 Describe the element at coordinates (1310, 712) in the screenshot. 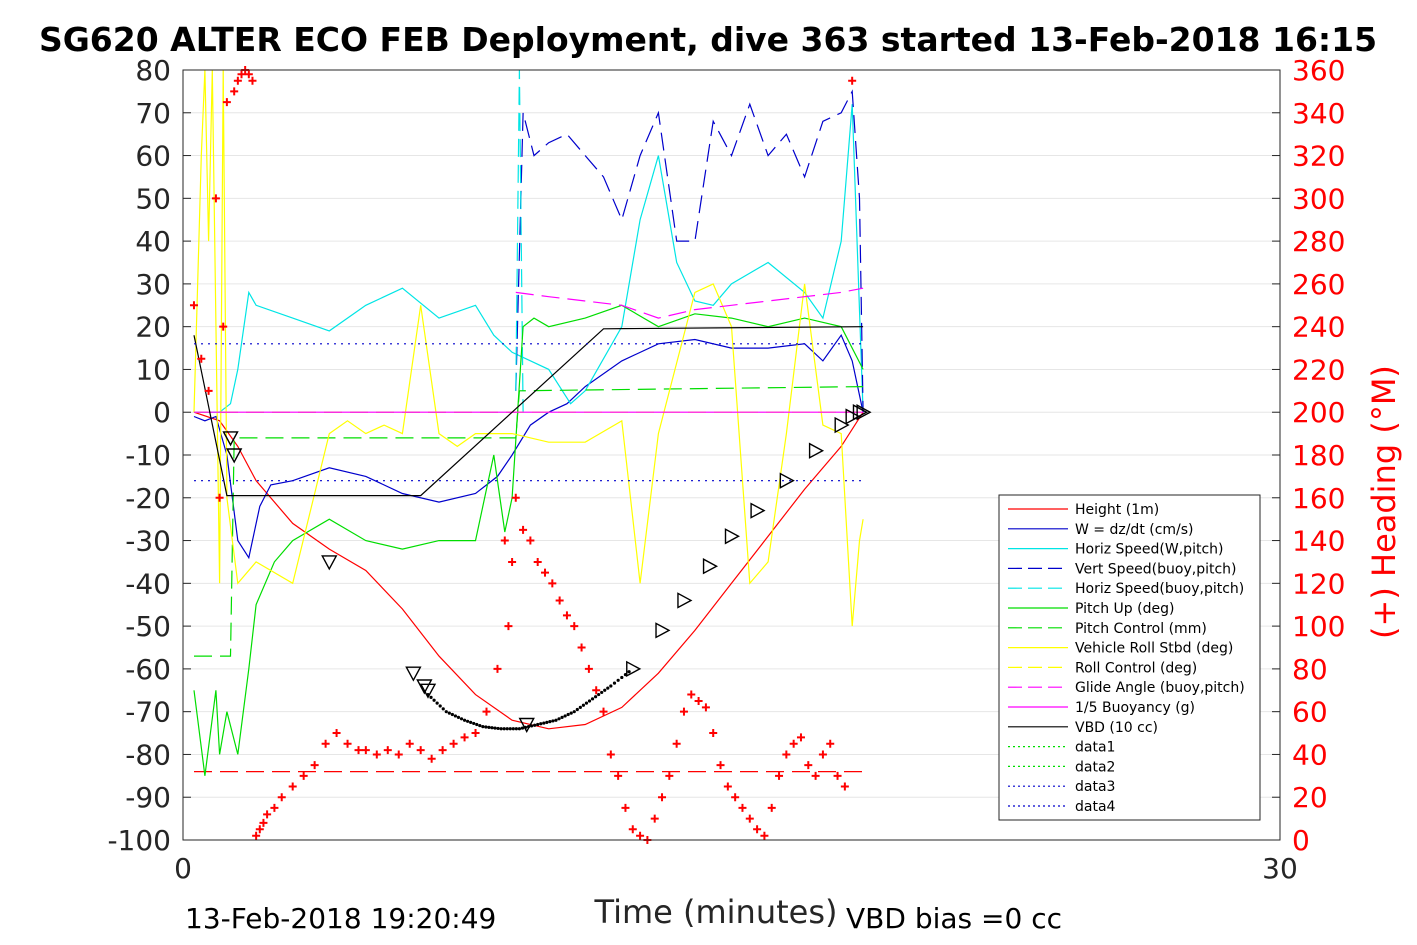

I see `y2-tick-label: 60` at that location.